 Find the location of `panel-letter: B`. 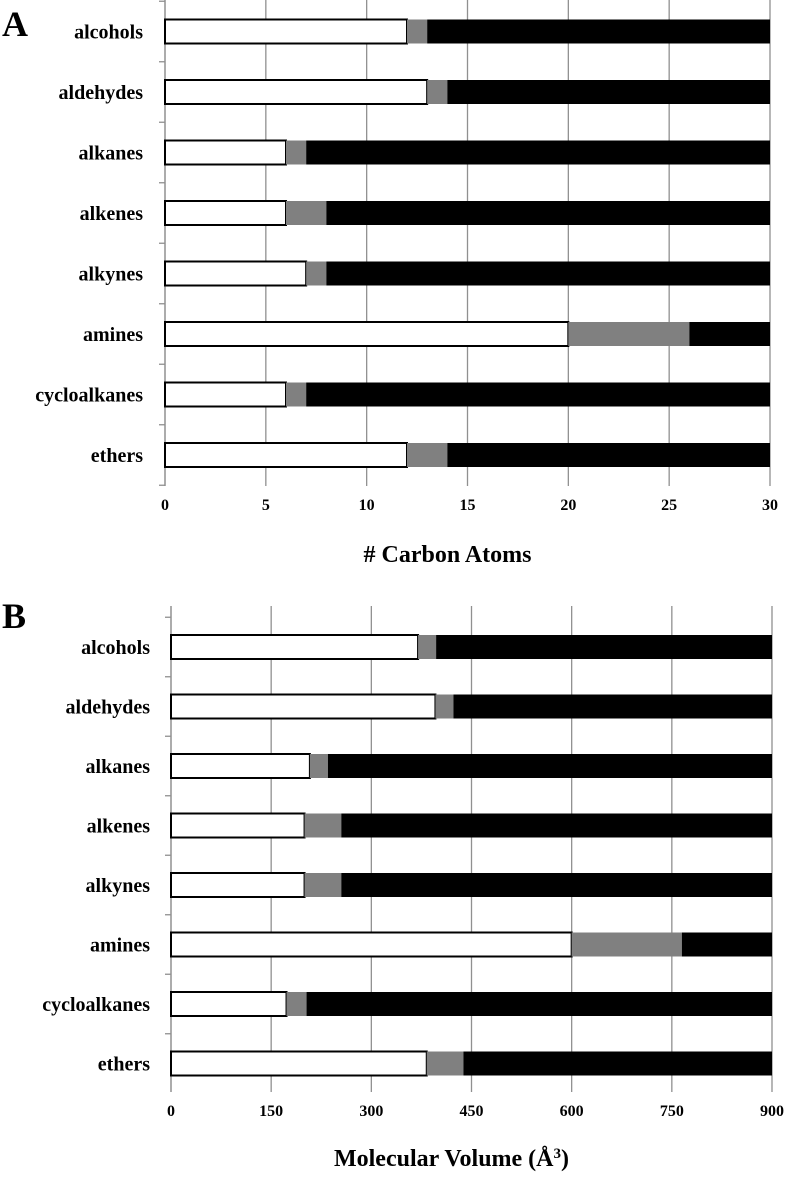

panel-letter: B is located at coordinates (14, 616).